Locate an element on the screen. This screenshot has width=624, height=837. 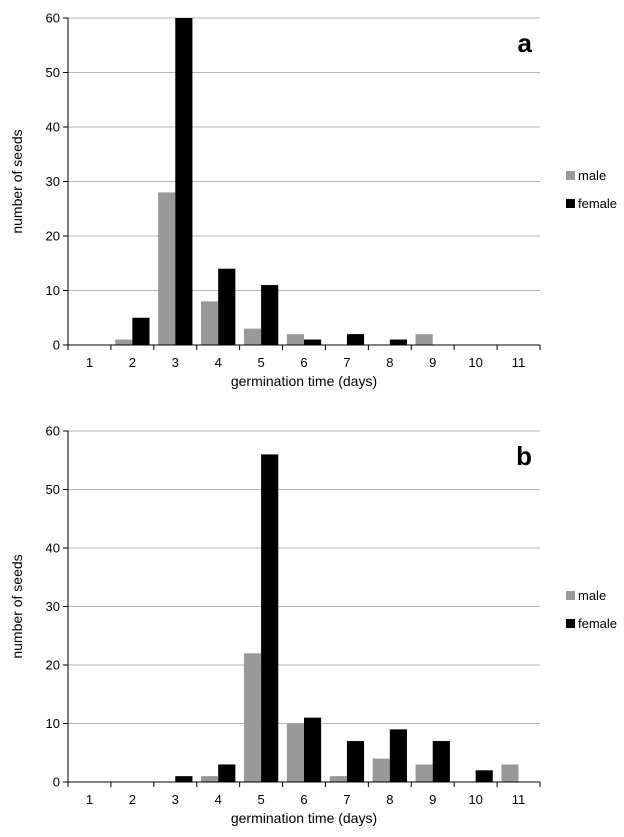
panel-letter: b is located at coordinates (524, 456).